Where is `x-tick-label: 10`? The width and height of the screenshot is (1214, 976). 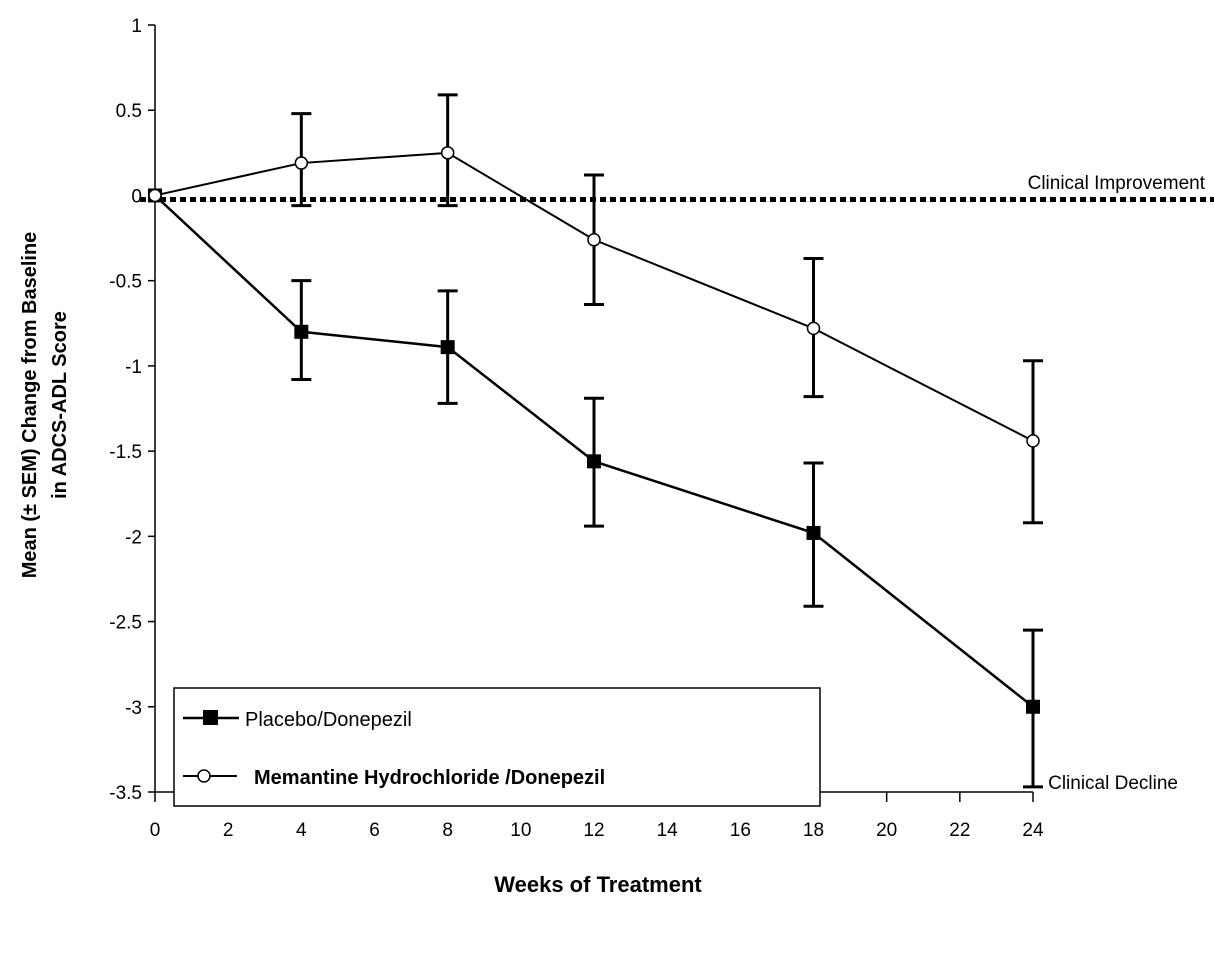 x-tick-label: 10 is located at coordinates (520, 830).